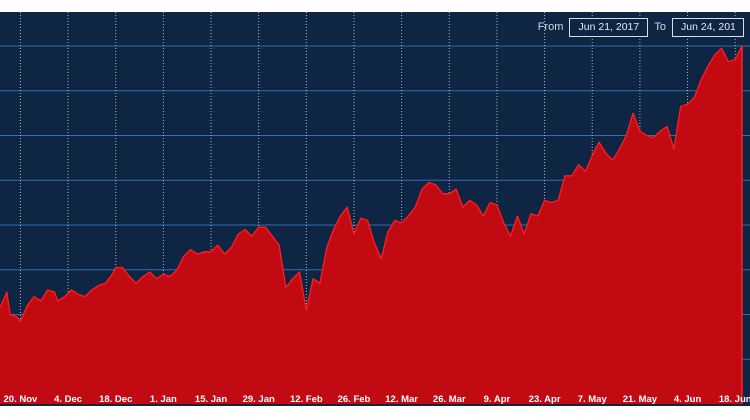 The height and width of the screenshot is (420, 750). Describe the element at coordinates (593, 399) in the screenshot. I see `x-tick-label: 7. May` at that location.